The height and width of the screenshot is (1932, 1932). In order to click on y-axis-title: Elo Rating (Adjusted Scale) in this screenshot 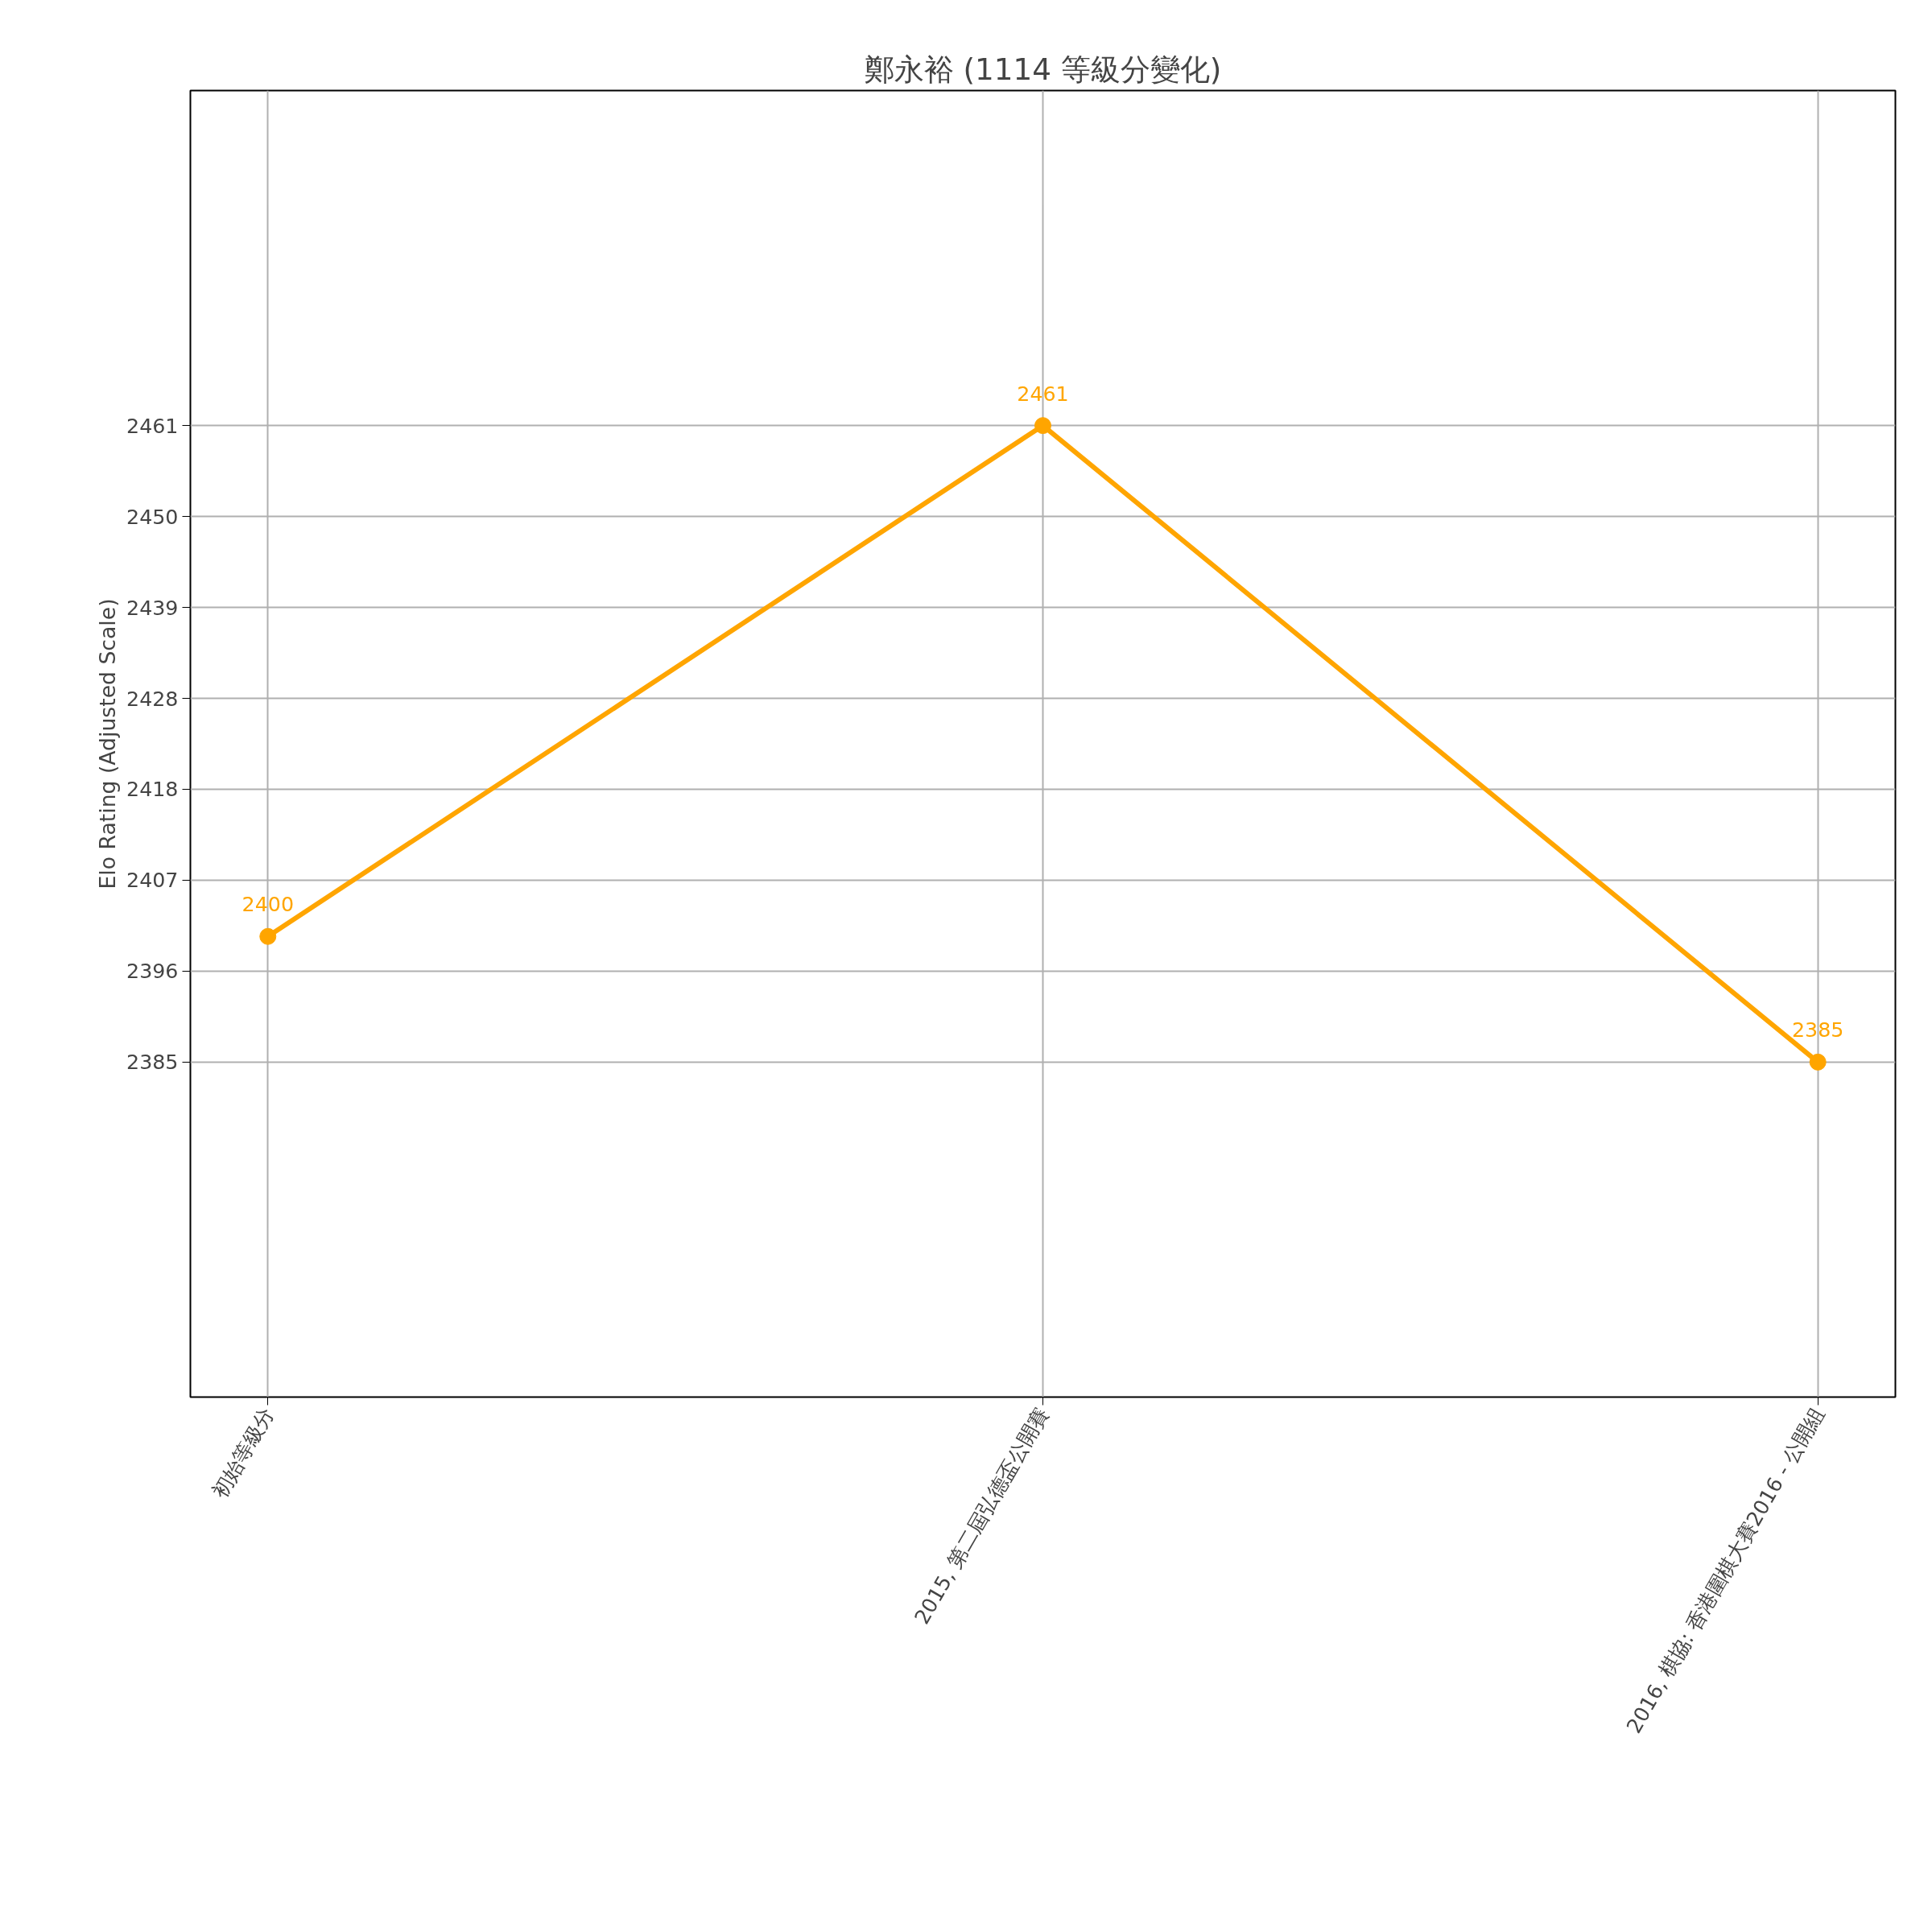, I will do `click(108, 744)`.